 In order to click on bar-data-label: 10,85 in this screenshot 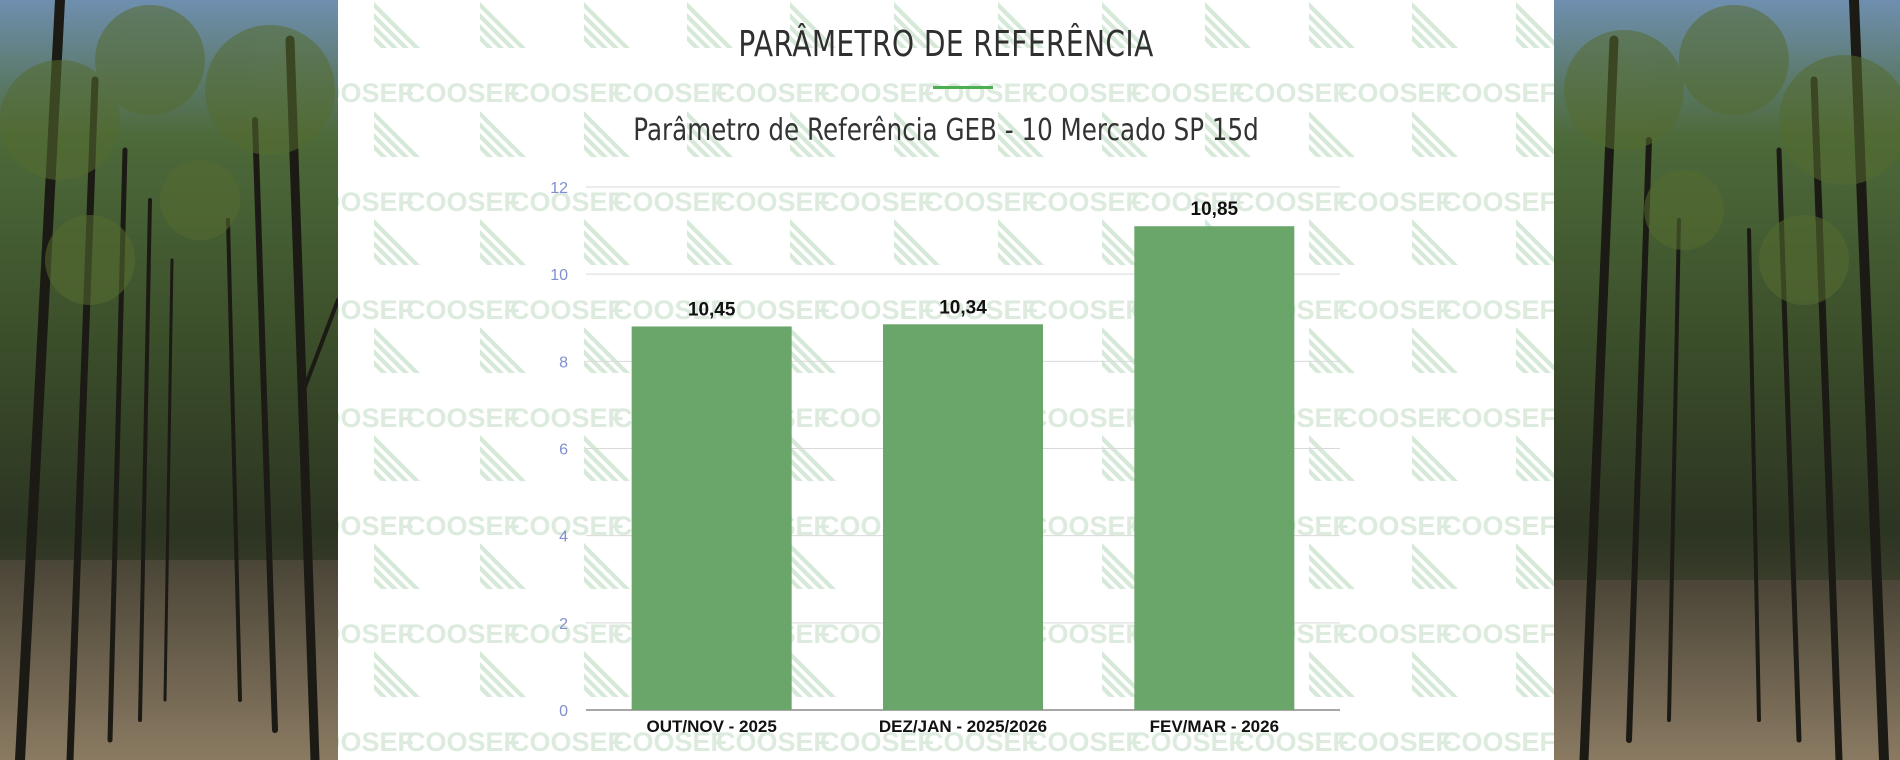, I will do `click(1215, 209)`.